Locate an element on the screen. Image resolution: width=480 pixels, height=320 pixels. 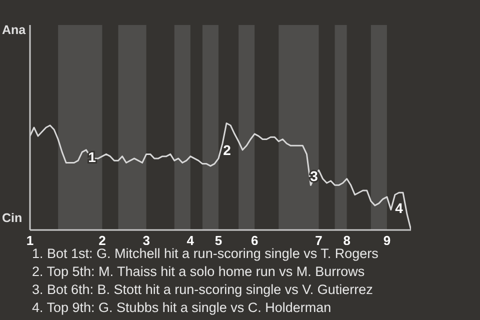
text: 2. Top 5th: M. Thaiss hit a solo home run vs M. Burrows is located at coordinates (199, 272).